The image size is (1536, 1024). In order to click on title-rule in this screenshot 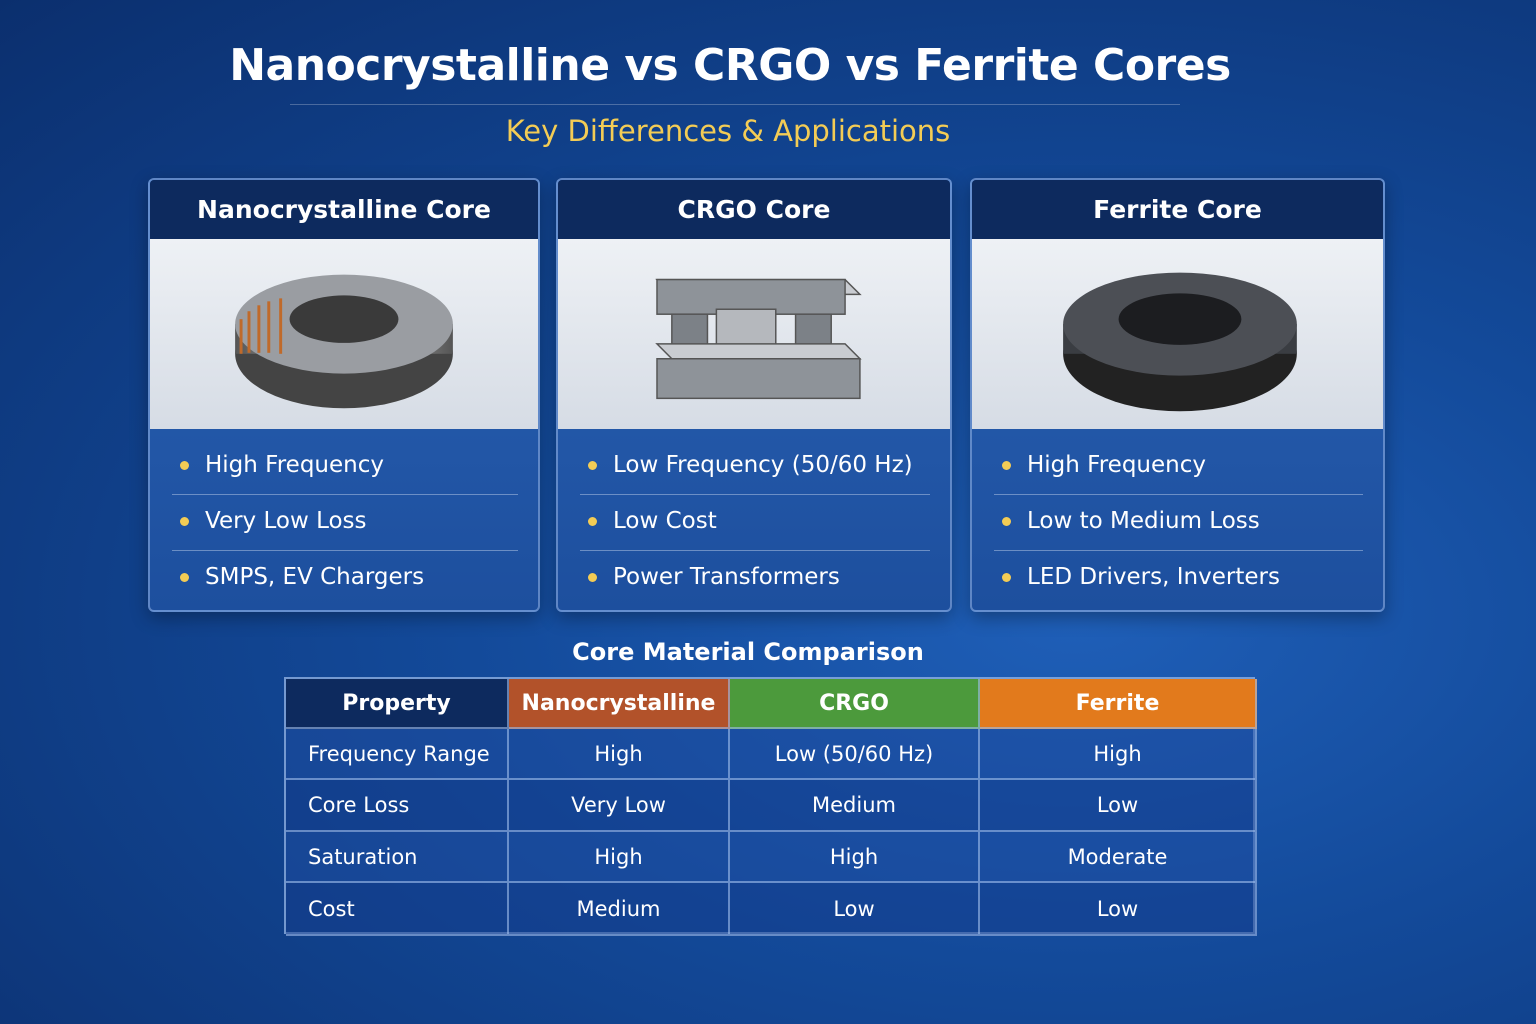, I will do `click(735, 104)`.